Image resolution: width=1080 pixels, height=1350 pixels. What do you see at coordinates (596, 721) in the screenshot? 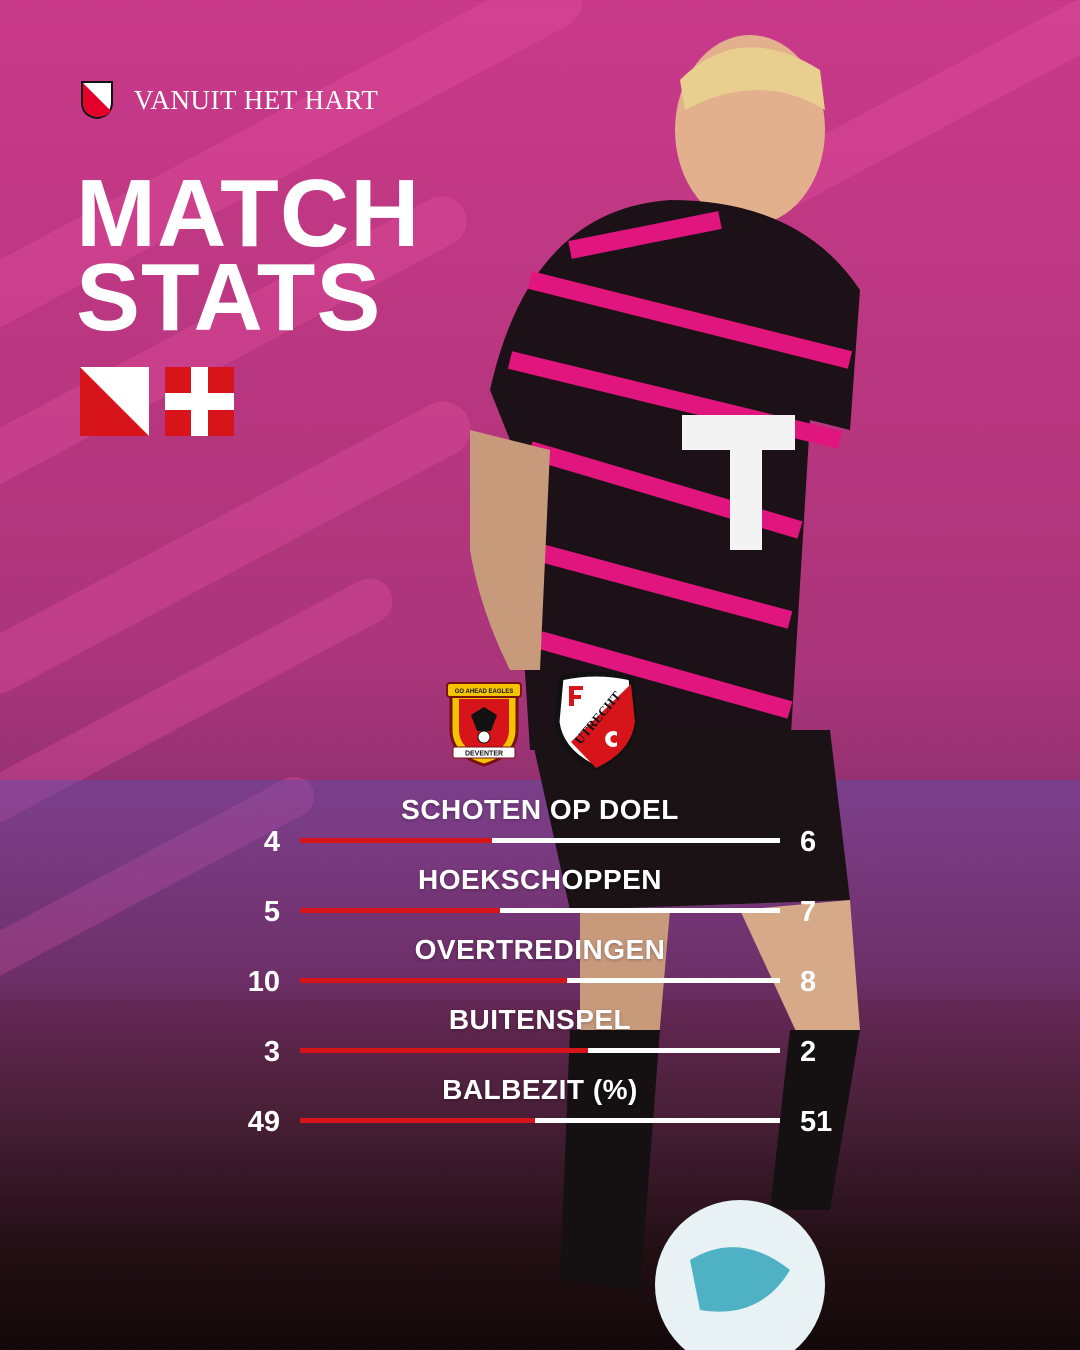
I see `fc-utrecht-crest-icon: UTRECHT` at bounding box center [596, 721].